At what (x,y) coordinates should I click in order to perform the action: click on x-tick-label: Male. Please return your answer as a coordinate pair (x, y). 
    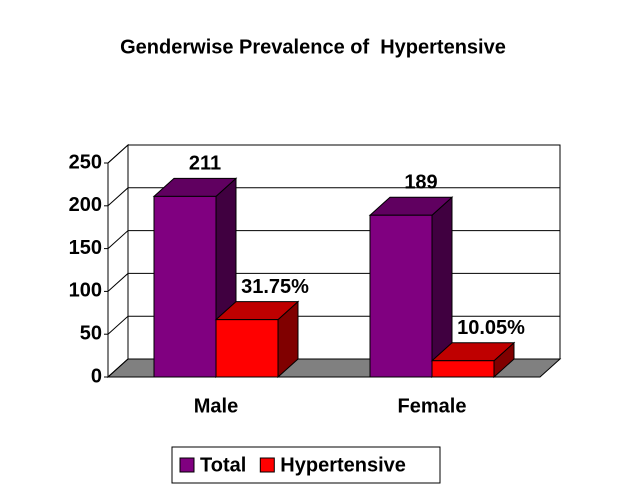
    Looking at the image, I should click on (216, 406).